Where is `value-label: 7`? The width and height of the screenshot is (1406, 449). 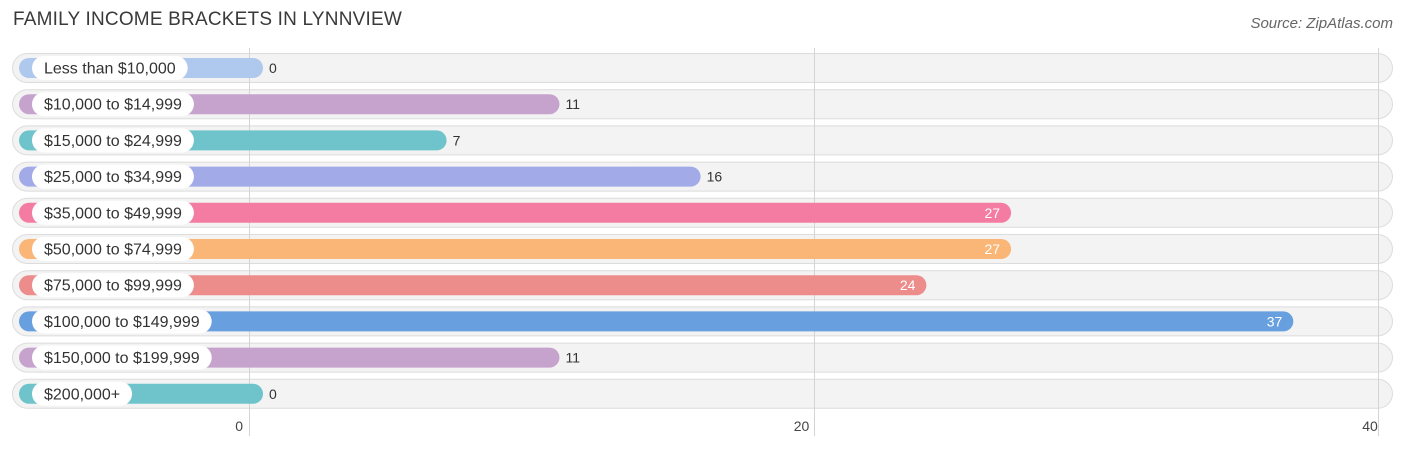
value-label: 7 is located at coordinates (457, 140).